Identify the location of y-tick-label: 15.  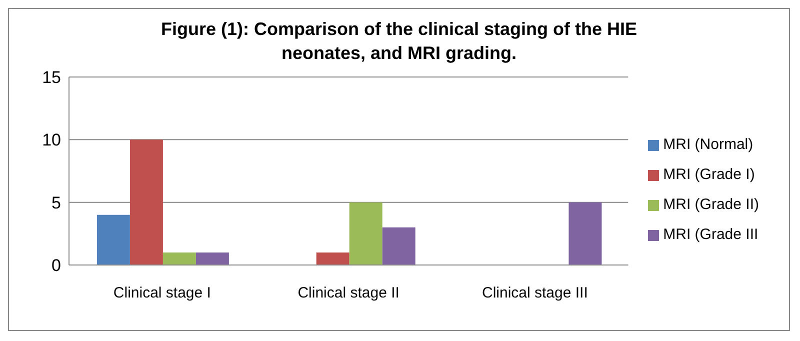
(51, 78).